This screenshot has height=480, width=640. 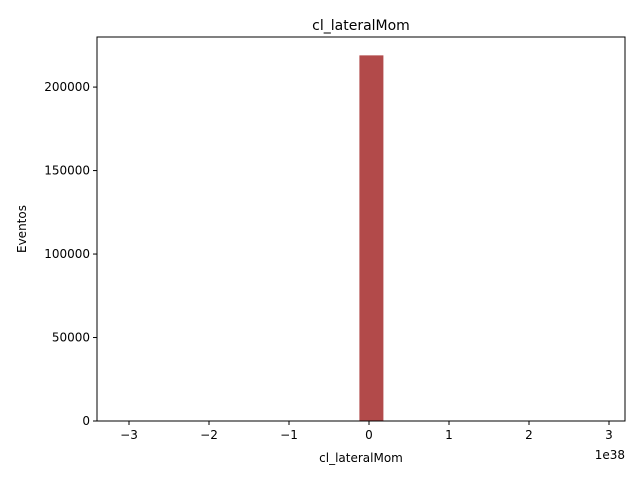 I want to click on x-tick-label: 0, so click(x=369, y=435).